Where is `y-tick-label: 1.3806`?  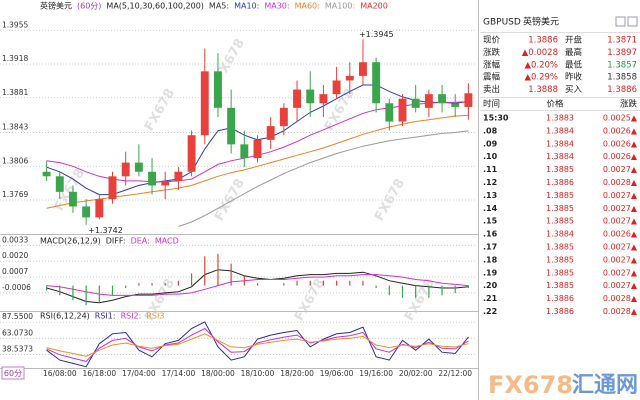
y-tick-label: 1.3806 is located at coordinates (15, 160).